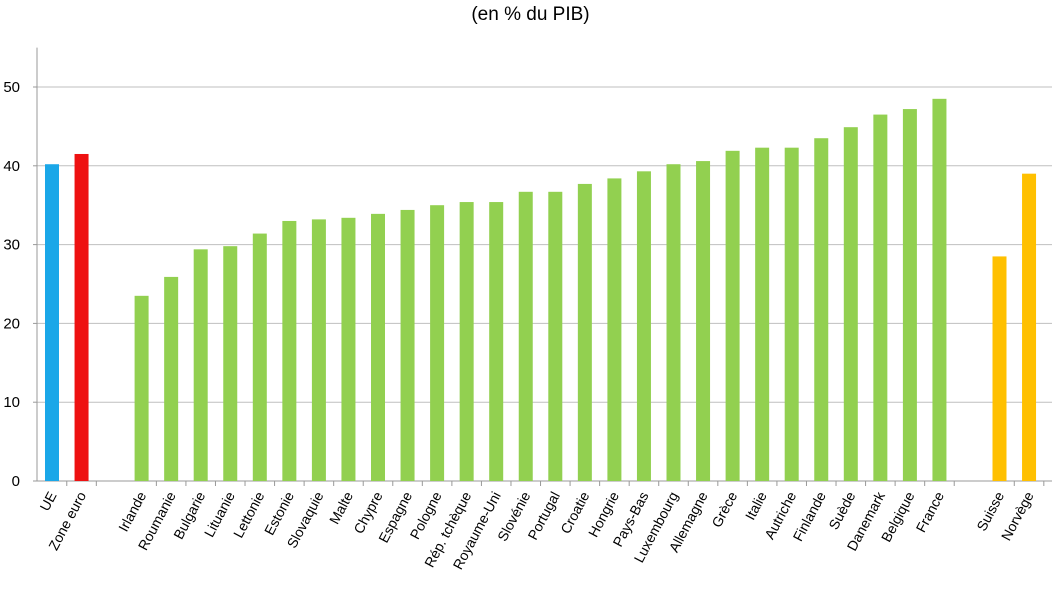 The image size is (1061, 597). What do you see at coordinates (11, 166) in the screenshot?
I see `y-tick-label-40: 40` at bounding box center [11, 166].